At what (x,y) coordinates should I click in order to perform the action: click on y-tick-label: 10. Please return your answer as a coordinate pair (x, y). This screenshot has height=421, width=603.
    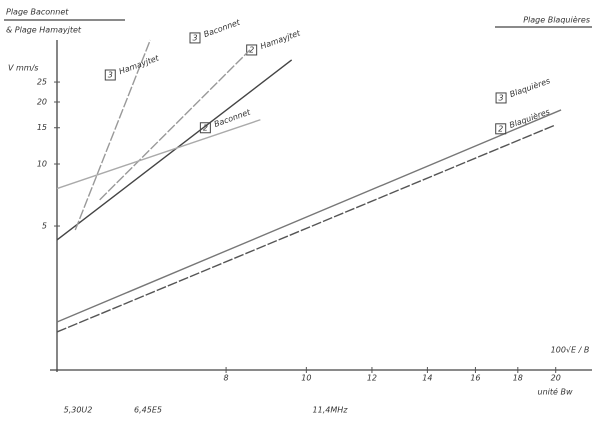
    Looking at the image, I should click on (42, 164).